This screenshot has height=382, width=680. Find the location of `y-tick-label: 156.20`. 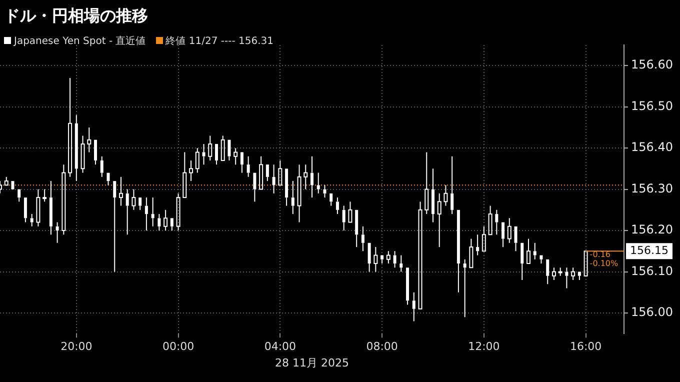

y-tick-label: 156.20 is located at coordinates (652, 229).